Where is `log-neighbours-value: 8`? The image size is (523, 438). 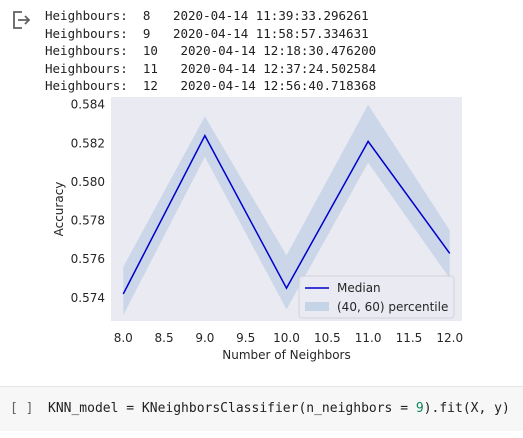
log-neighbours-value: 8 is located at coordinates (146, 15).